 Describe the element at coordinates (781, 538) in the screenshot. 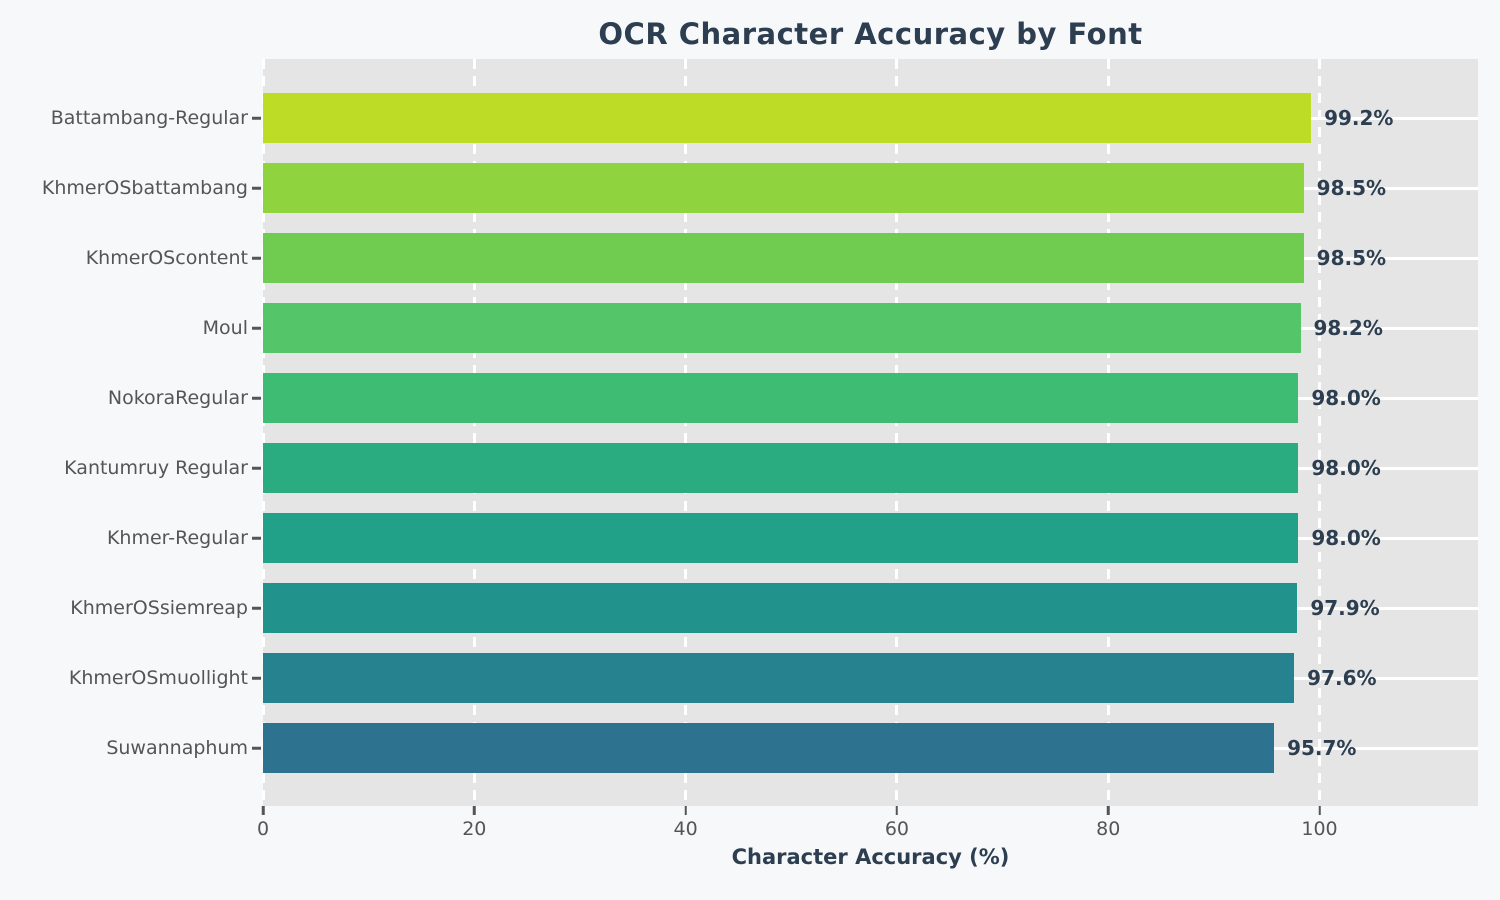

I see `bar-khmer-regular` at that location.